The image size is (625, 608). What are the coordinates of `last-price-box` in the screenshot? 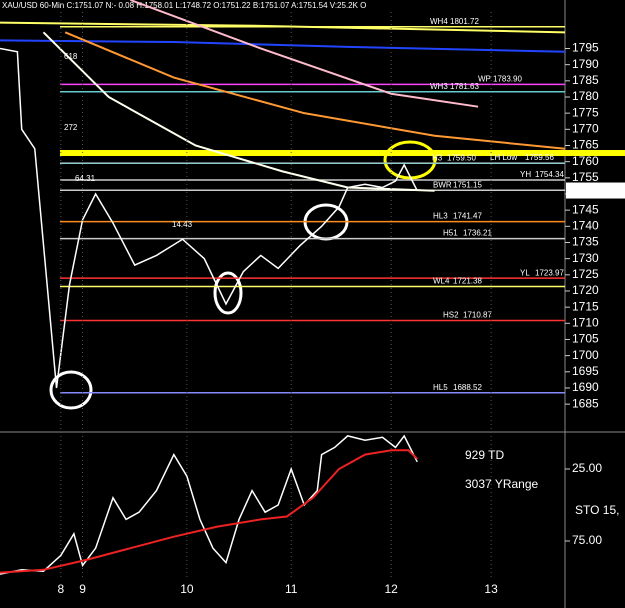 It's located at (595, 190).